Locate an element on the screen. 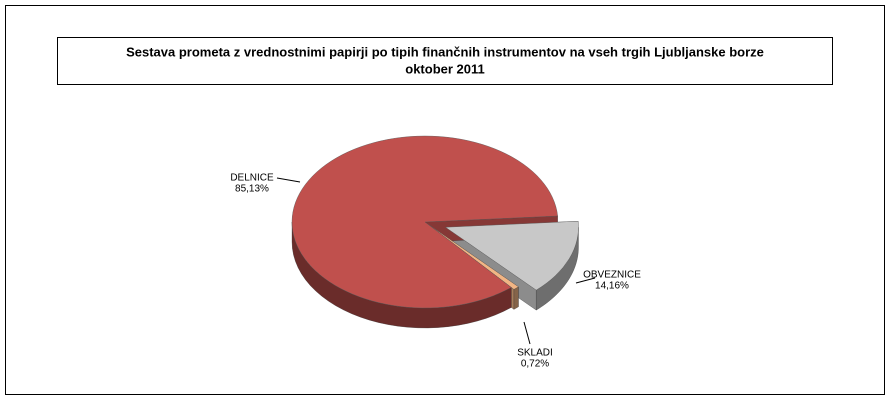 The width and height of the screenshot is (890, 400). slice-value-label: 85,13% is located at coordinates (252, 189).